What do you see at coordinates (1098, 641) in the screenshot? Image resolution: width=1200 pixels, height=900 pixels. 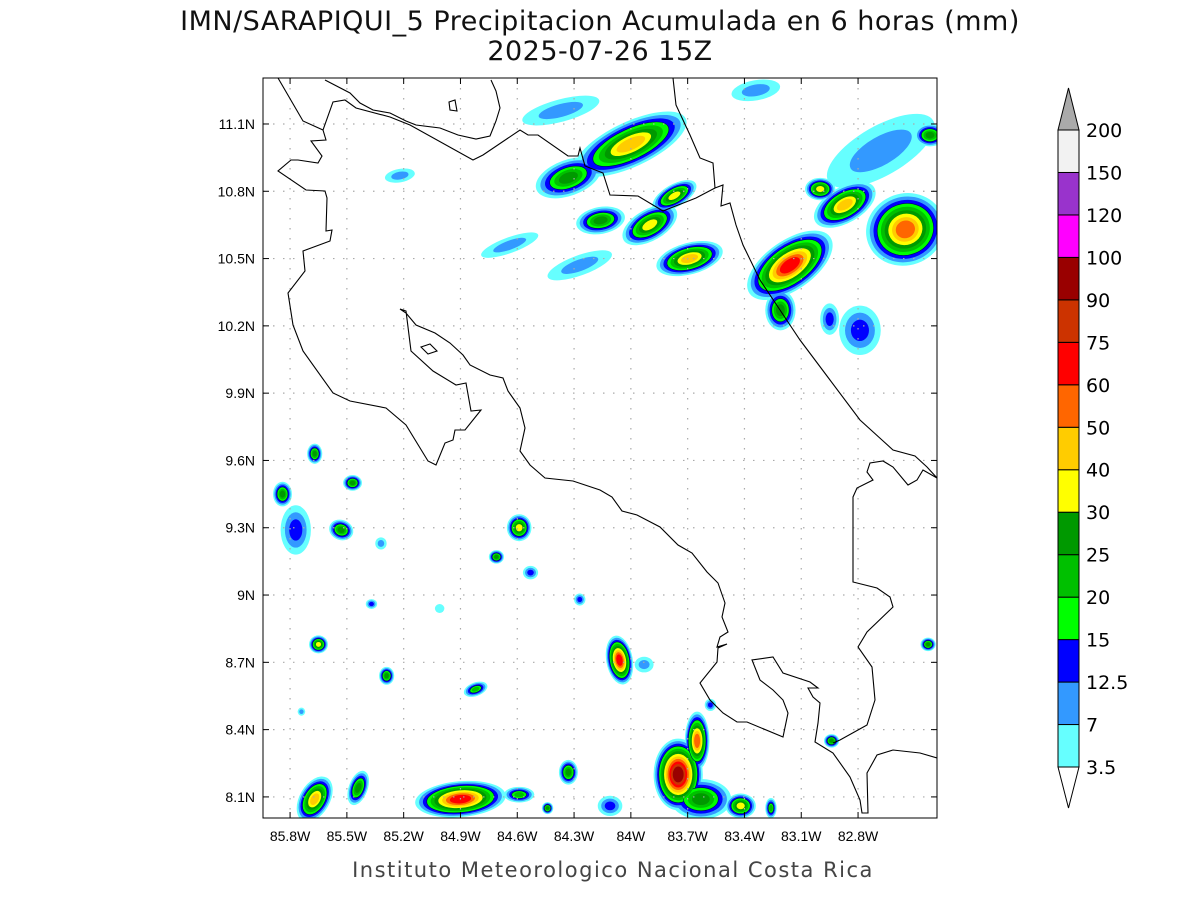 I see `colorbar-label: 15` at bounding box center [1098, 641].